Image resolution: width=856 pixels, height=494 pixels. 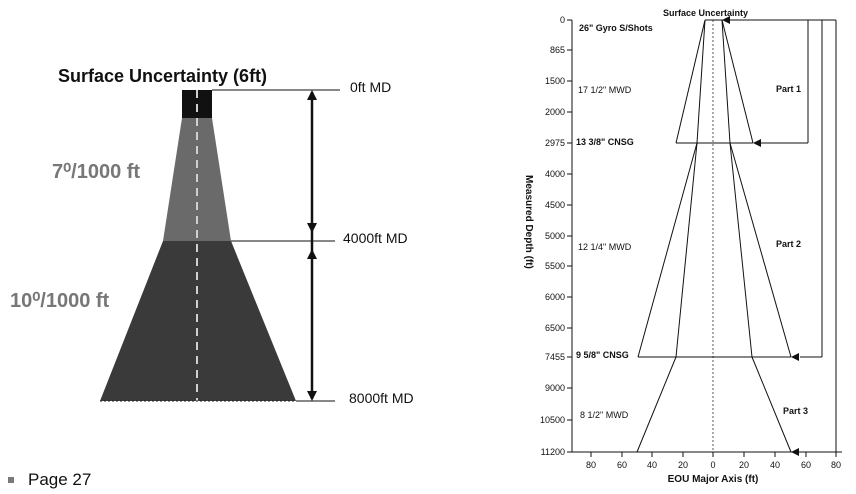 I want to click on depth-label-0: 0ft MD, so click(x=370, y=87).